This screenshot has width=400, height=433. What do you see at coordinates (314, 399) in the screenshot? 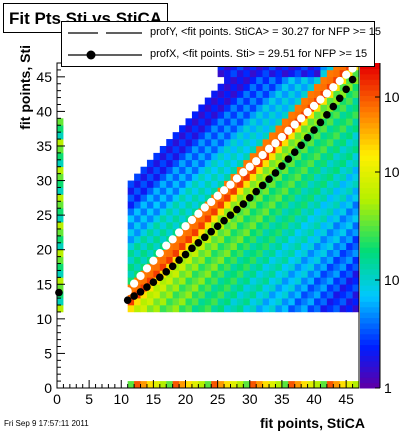
I see `x-tick-label: 40` at bounding box center [314, 399].